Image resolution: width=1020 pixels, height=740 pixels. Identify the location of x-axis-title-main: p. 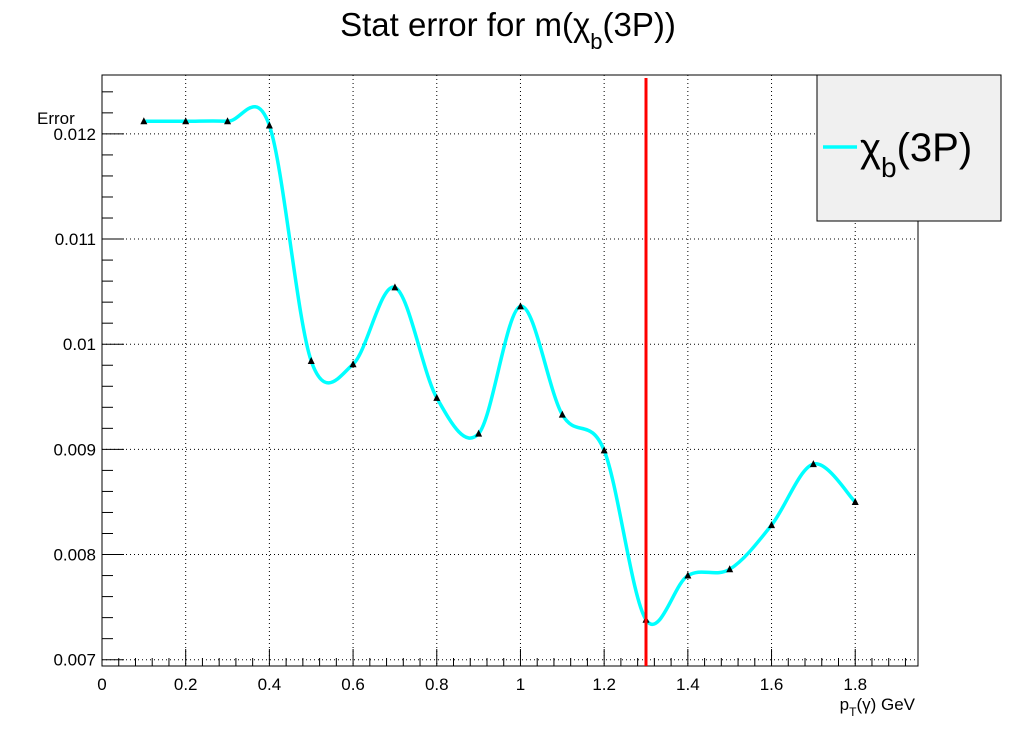
(844, 704).